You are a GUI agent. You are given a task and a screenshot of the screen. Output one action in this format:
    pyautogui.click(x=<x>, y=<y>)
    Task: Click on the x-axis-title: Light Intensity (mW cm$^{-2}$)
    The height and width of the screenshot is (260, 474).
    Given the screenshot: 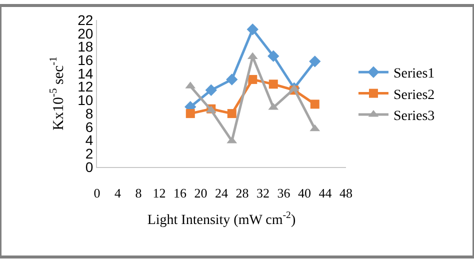 What is the action you would take?
    pyautogui.click(x=221, y=219)
    